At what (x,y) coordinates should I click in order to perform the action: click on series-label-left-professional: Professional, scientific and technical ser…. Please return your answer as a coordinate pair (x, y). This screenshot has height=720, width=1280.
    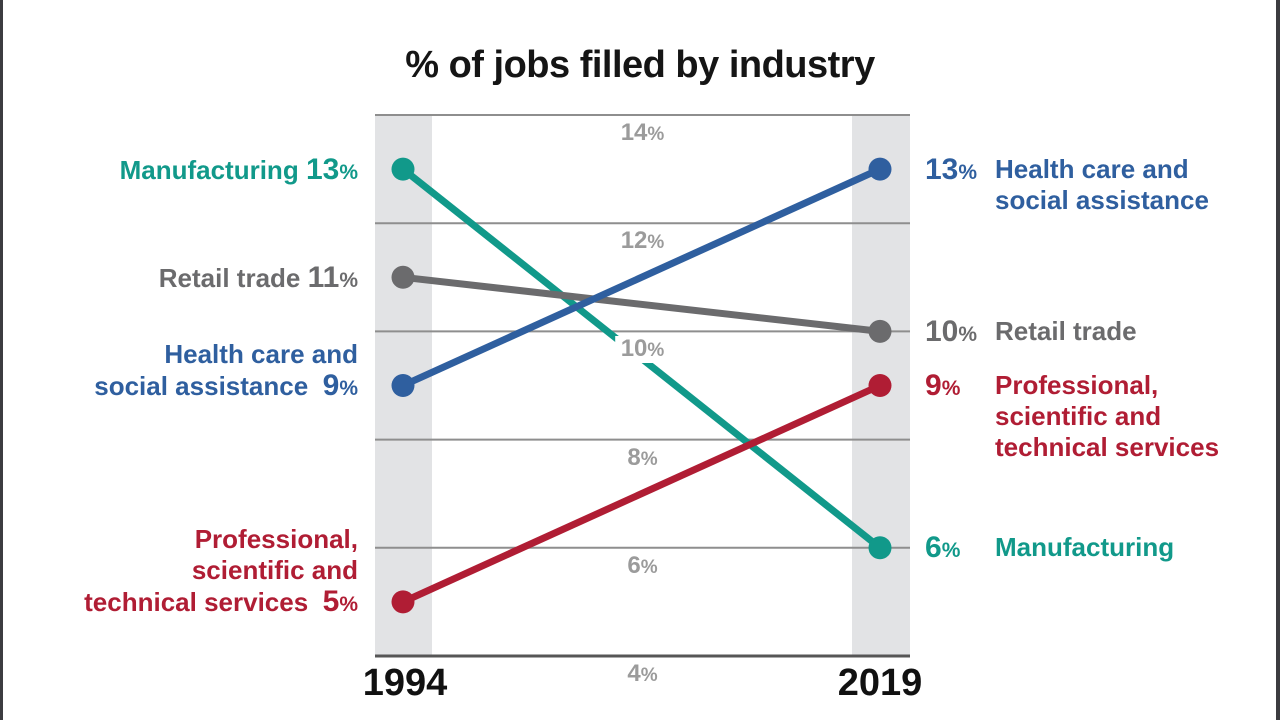
    Looking at the image, I should click on (221, 572).